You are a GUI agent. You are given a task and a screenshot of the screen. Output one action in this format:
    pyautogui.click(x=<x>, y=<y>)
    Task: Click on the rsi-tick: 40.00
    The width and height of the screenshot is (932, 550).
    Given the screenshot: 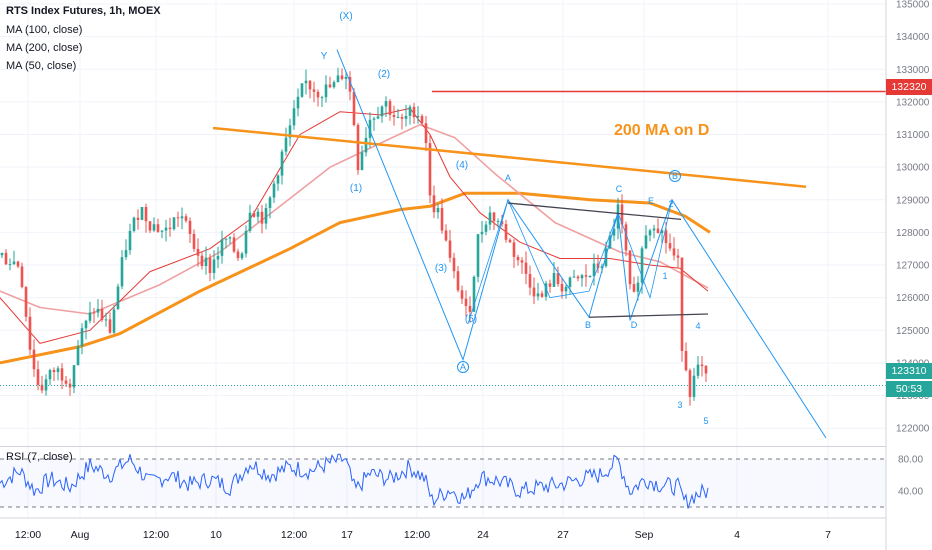 What is the action you would take?
    pyautogui.click(x=910, y=492)
    